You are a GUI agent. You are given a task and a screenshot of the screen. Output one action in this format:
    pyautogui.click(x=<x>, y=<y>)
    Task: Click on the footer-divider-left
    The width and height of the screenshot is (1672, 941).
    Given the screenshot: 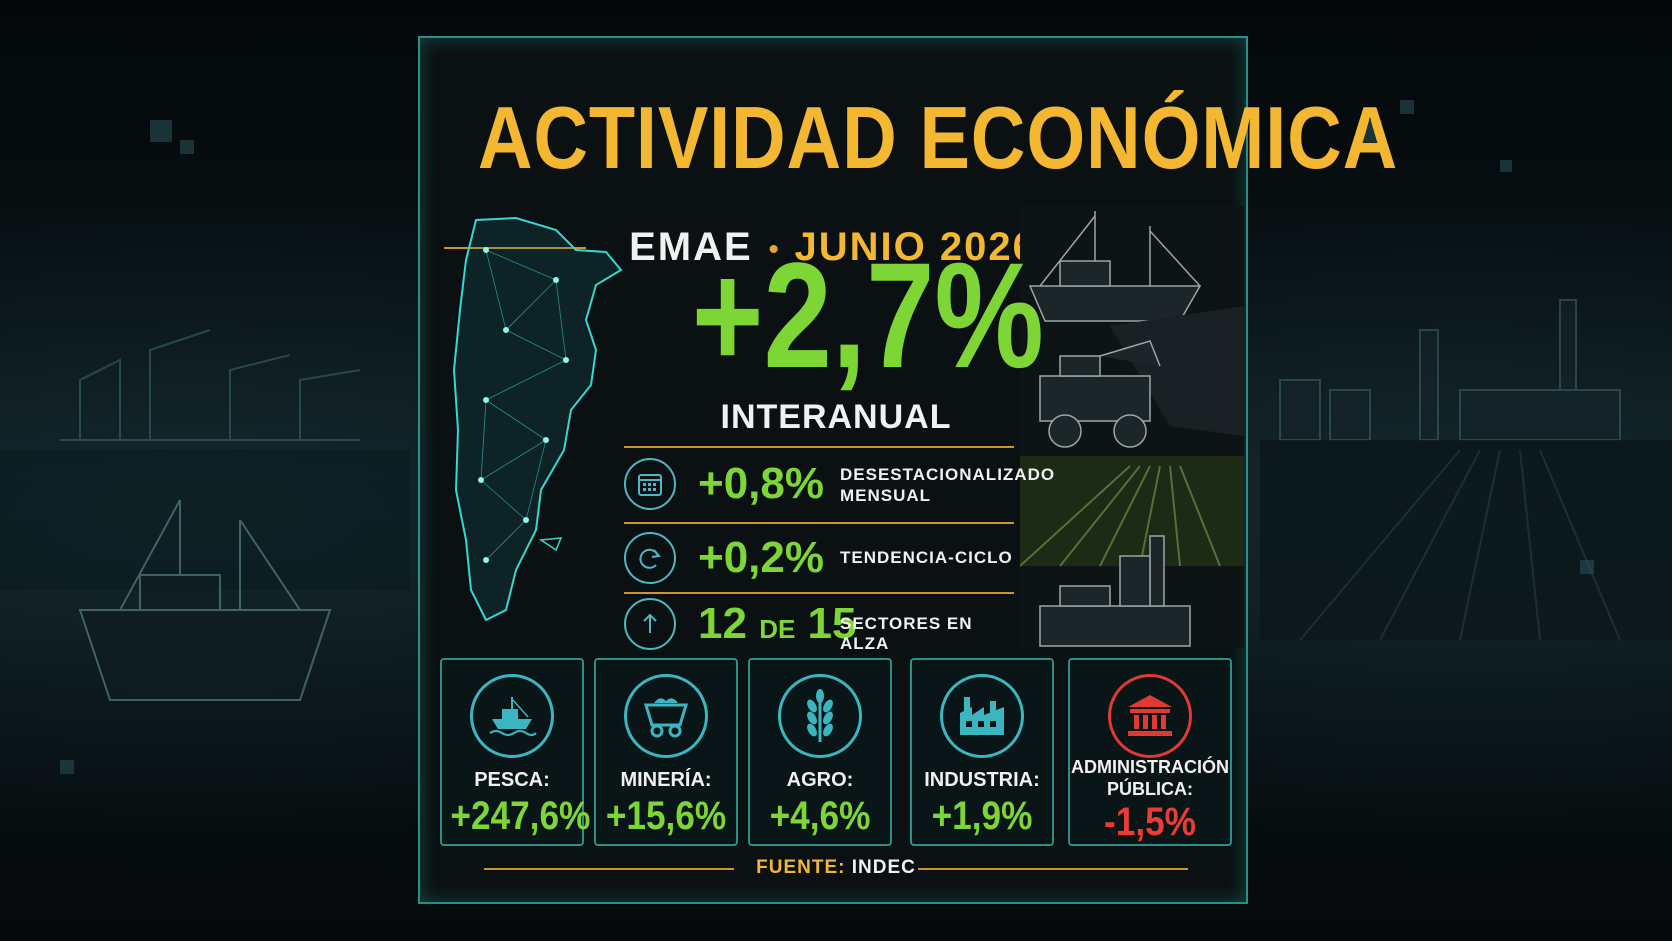 What is the action you would take?
    pyautogui.click(x=609, y=869)
    